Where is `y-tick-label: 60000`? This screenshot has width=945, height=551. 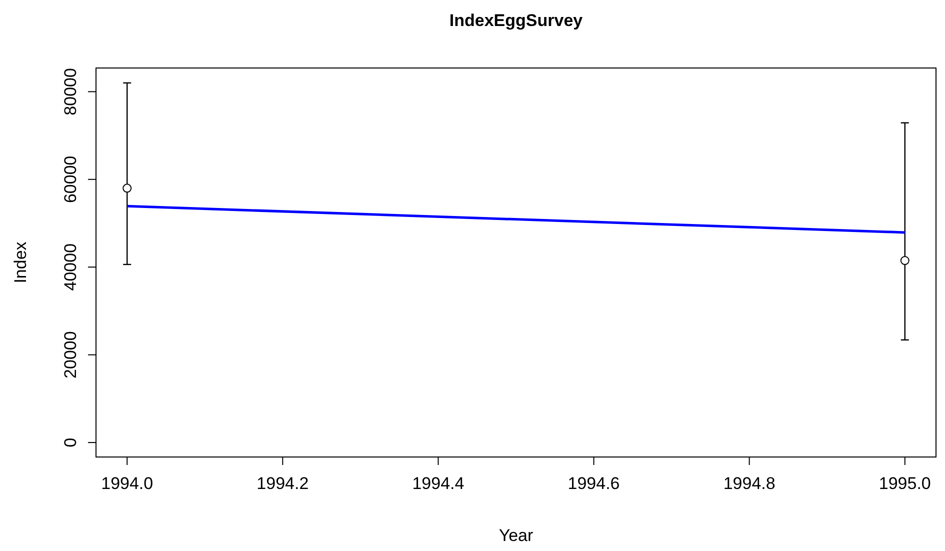 y-tick-label: 60000 is located at coordinates (70, 180).